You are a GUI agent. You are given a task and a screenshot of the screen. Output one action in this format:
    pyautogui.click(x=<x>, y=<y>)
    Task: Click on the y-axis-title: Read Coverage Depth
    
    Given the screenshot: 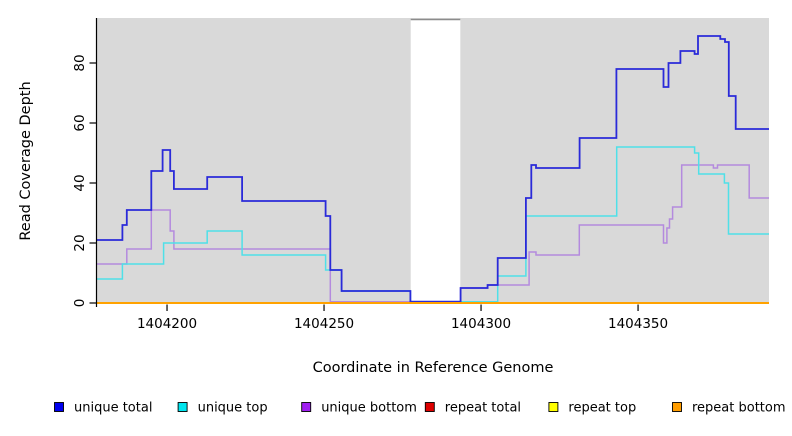 What is the action you would take?
    pyautogui.click(x=26, y=160)
    